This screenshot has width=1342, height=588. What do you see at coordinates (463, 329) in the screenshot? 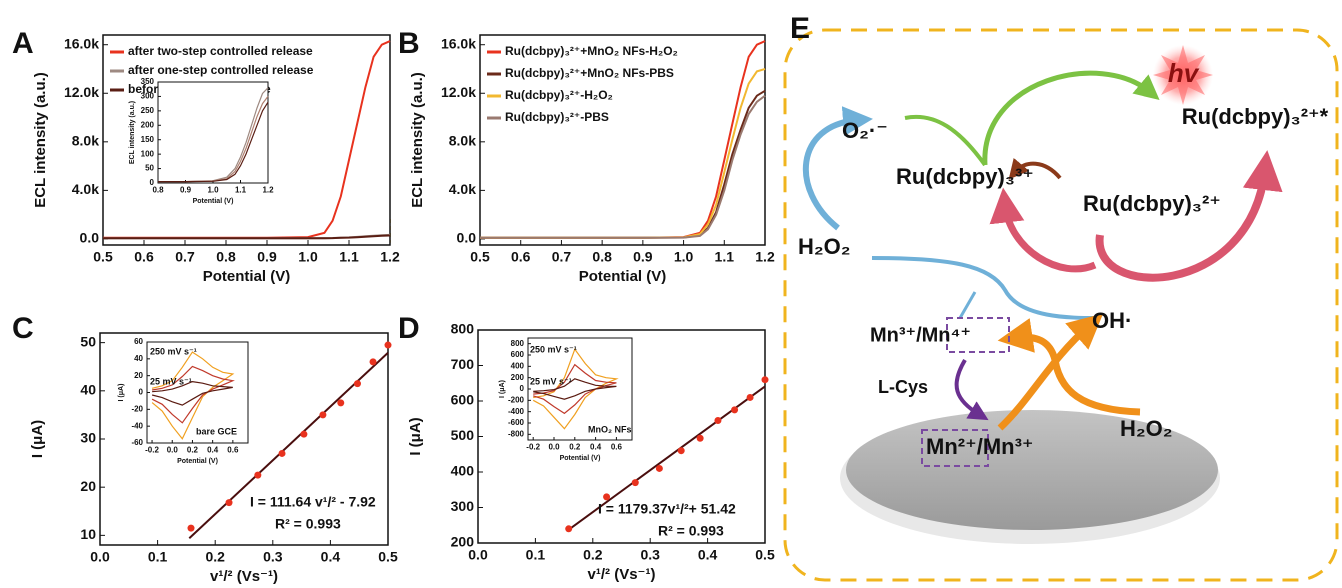
I see `y-tick-label: 800` at bounding box center [463, 329].